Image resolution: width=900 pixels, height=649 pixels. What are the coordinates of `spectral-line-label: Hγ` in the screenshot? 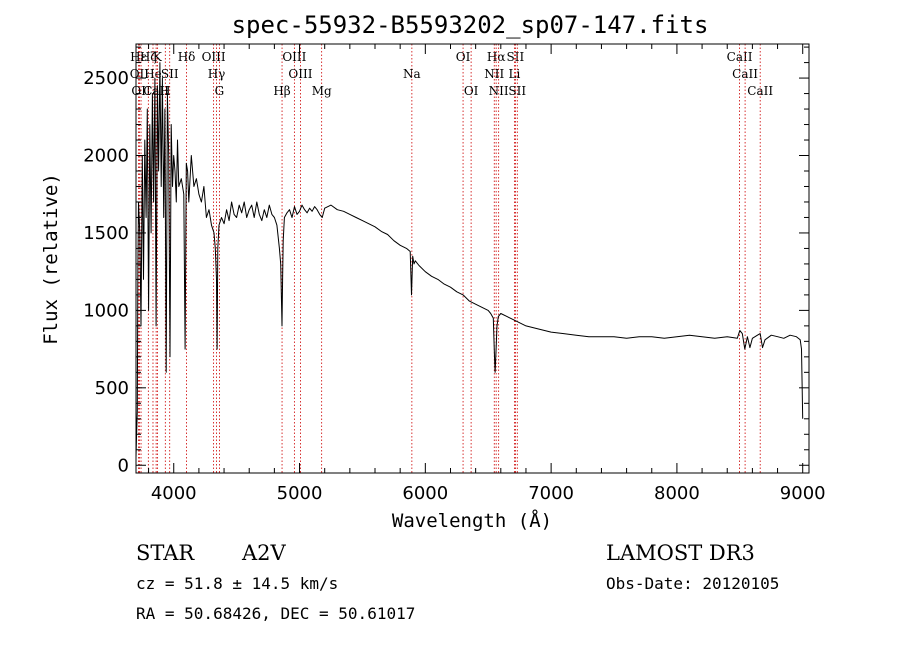 It's located at (217, 74).